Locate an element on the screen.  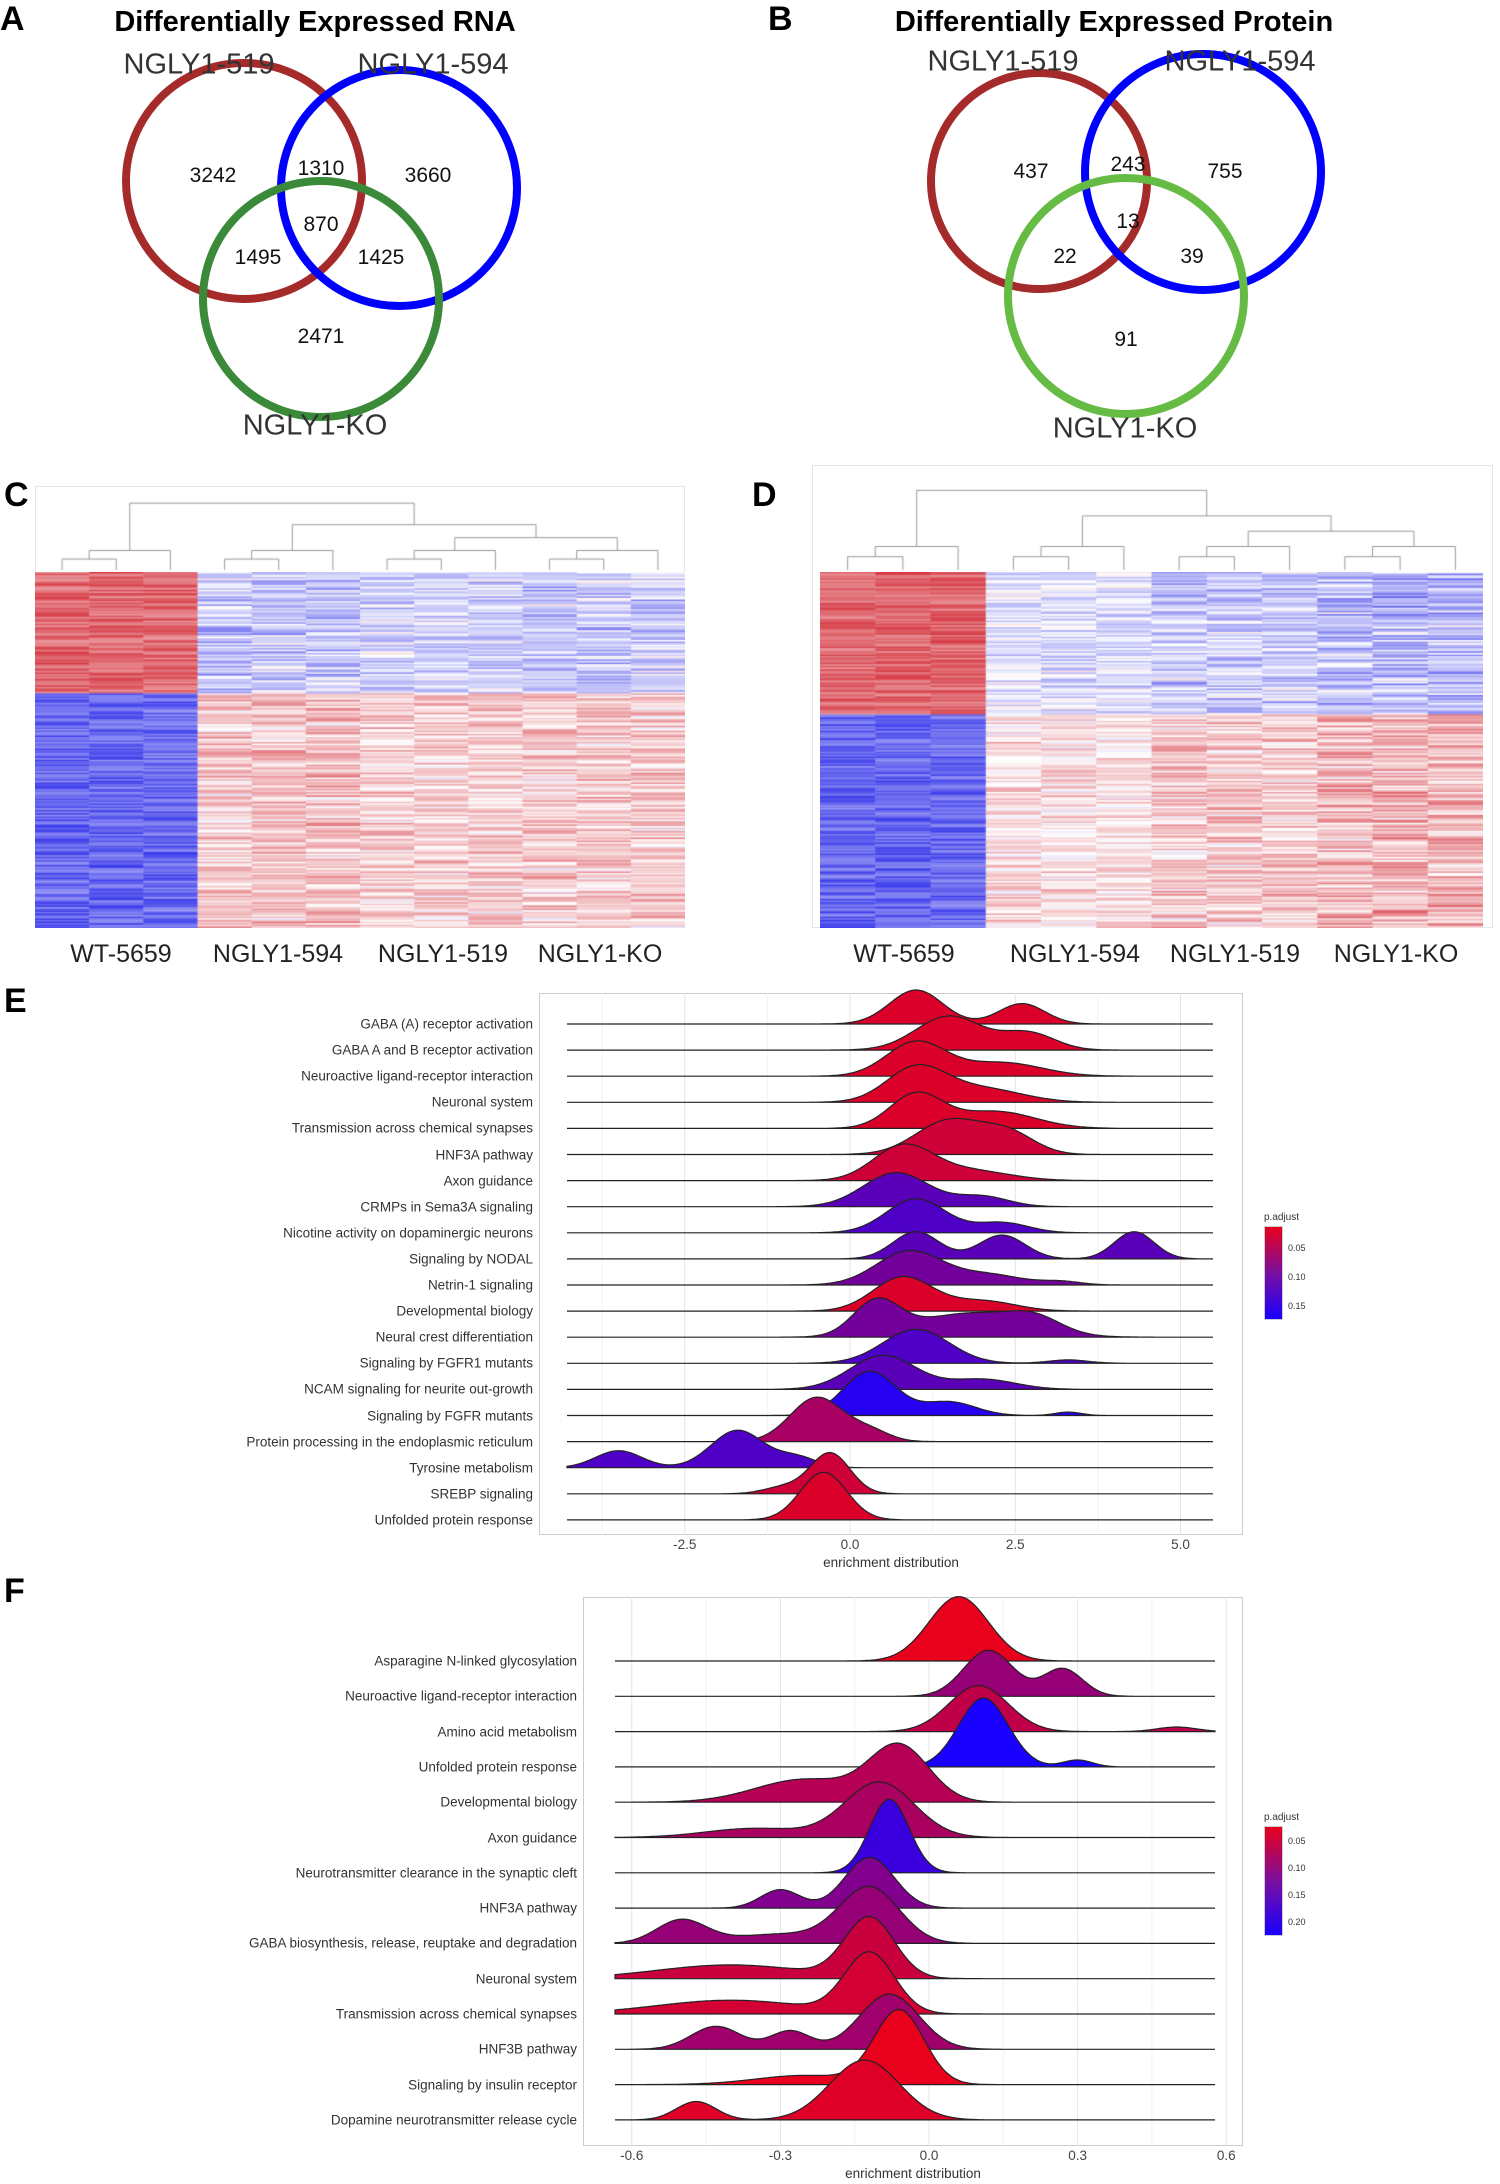
venn-protein-title: Differentially Expressed Protein is located at coordinates (1114, 22).